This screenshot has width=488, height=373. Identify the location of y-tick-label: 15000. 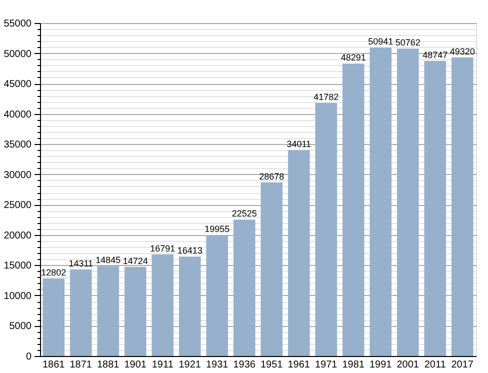
(18, 266).